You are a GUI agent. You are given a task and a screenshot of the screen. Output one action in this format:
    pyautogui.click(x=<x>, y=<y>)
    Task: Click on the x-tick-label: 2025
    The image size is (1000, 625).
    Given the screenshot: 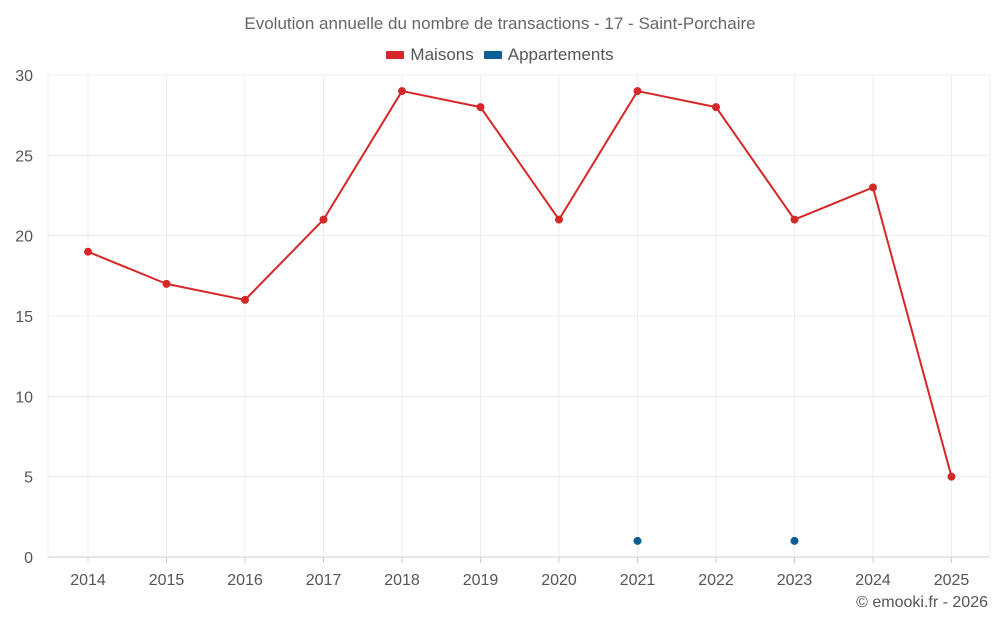 What is the action you would take?
    pyautogui.click(x=952, y=580)
    